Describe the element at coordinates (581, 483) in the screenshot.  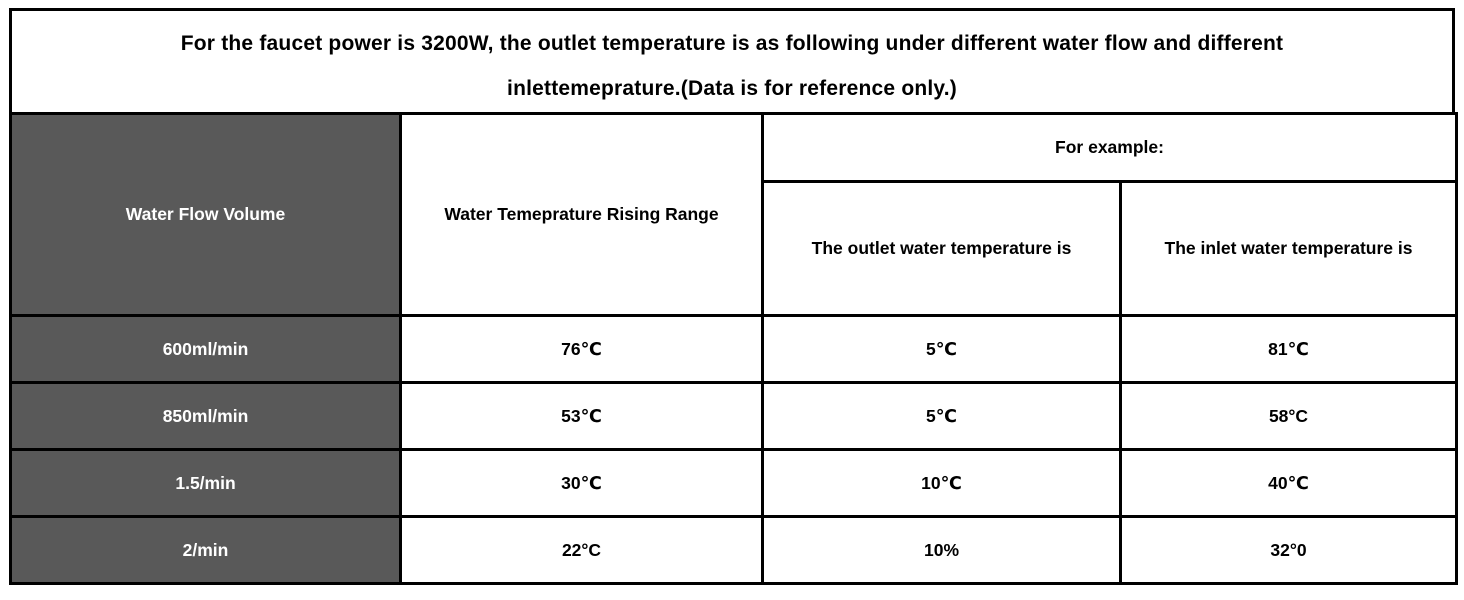
I see `rise-cell: 30℃` at that location.